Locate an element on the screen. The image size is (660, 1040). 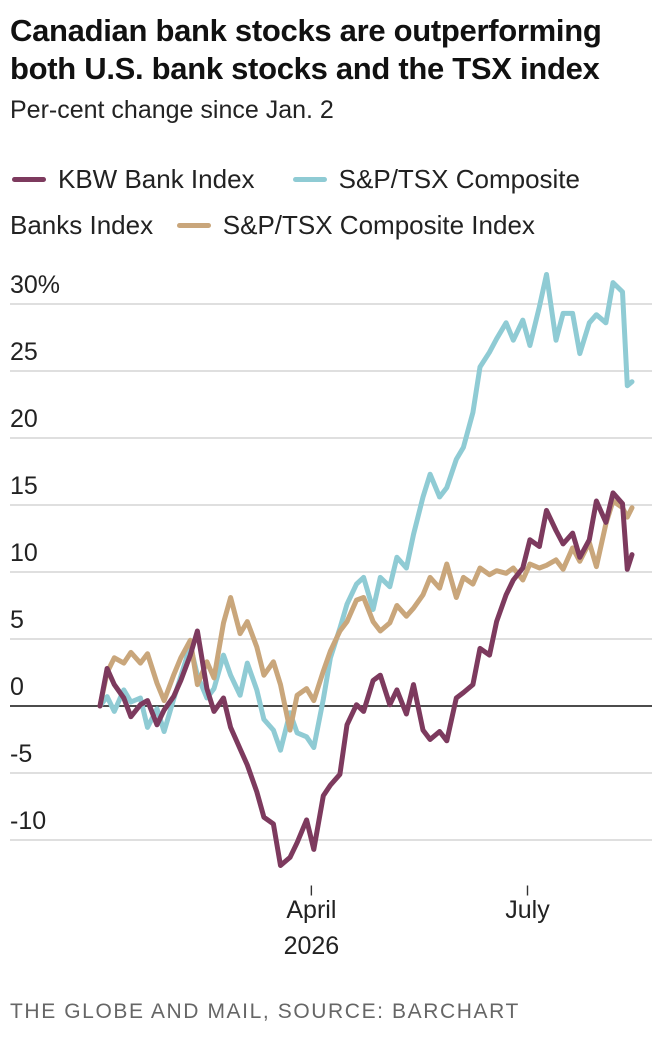
legend-item-kbw: KBW Bank Index is located at coordinates (132, 179).